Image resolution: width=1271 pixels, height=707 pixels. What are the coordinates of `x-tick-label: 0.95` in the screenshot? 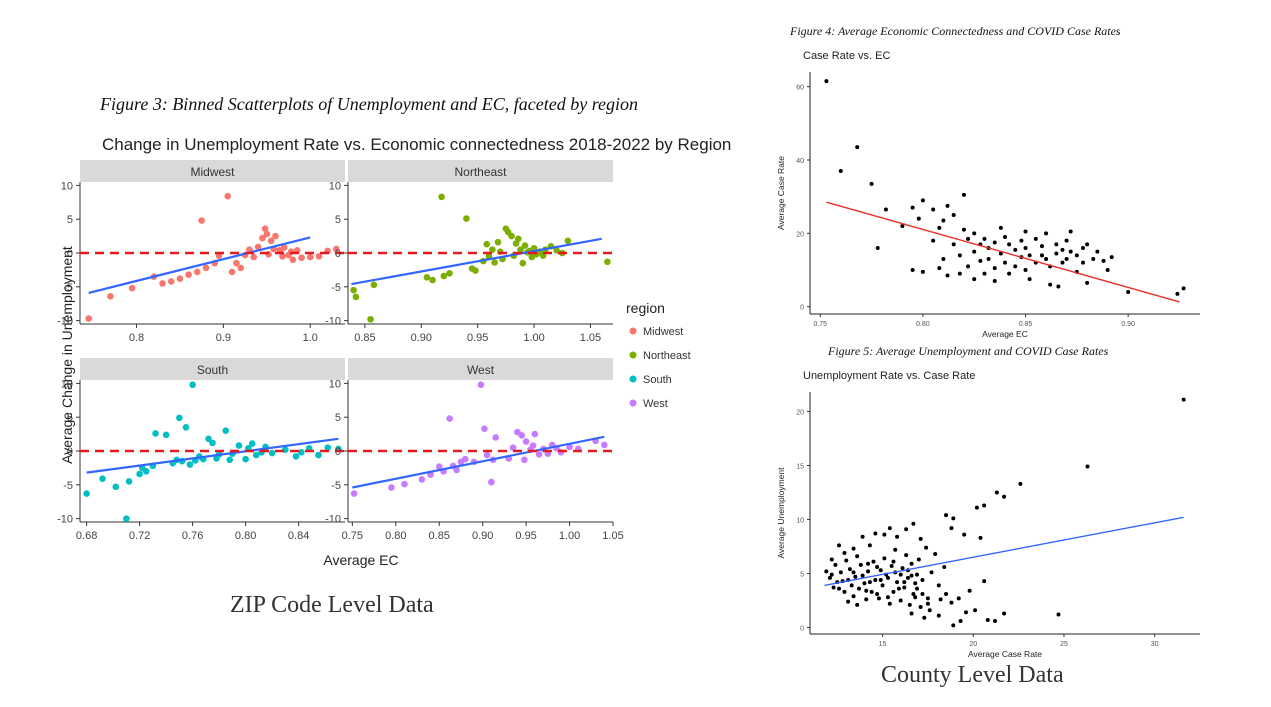 It's located at (525, 536).